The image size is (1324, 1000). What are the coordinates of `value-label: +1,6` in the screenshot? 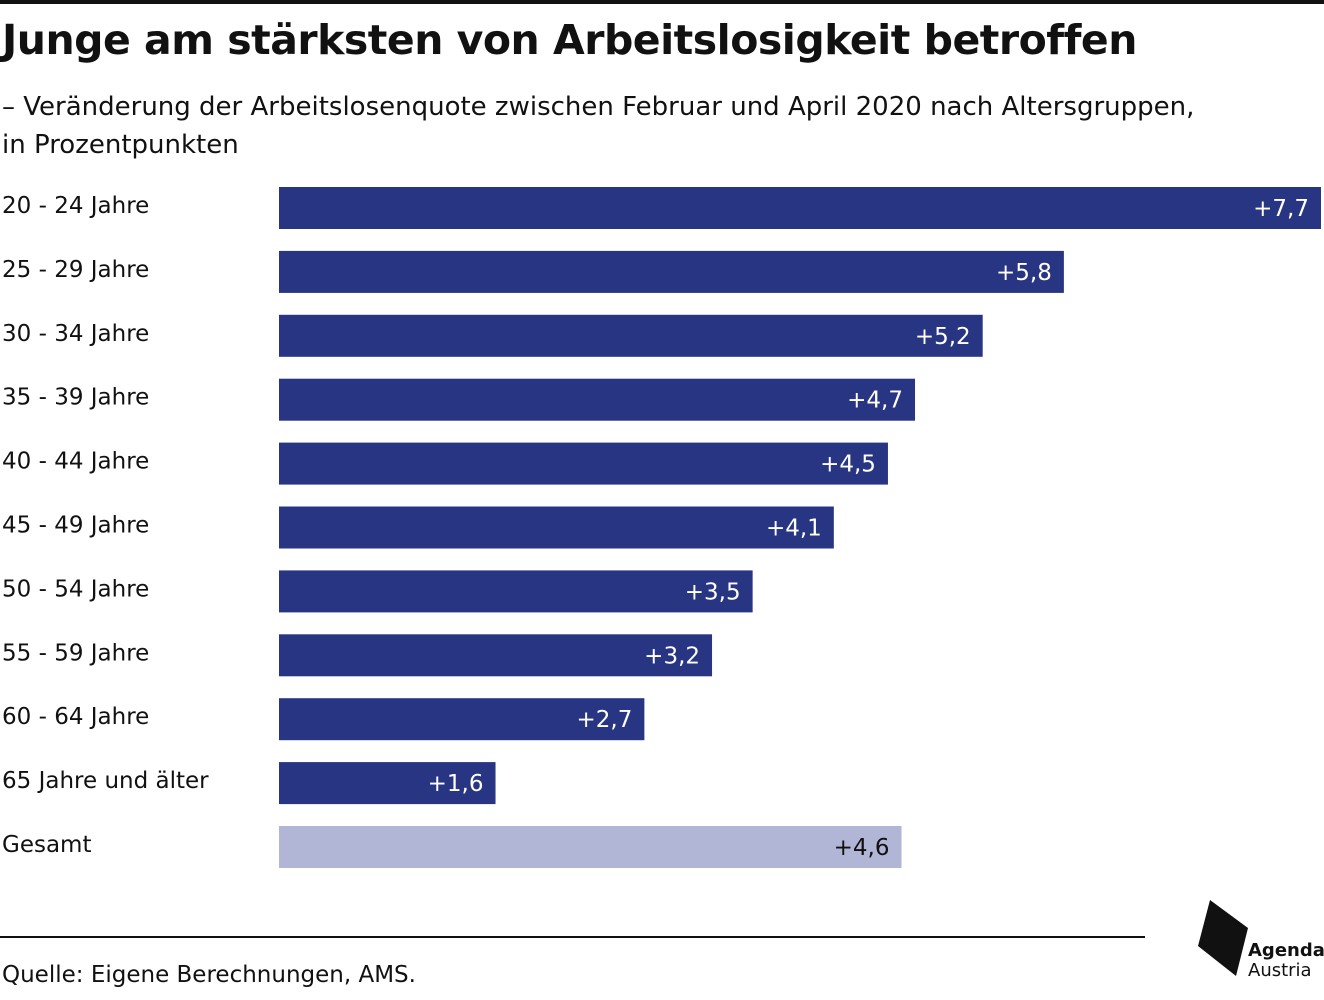 It's located at (456, 784).